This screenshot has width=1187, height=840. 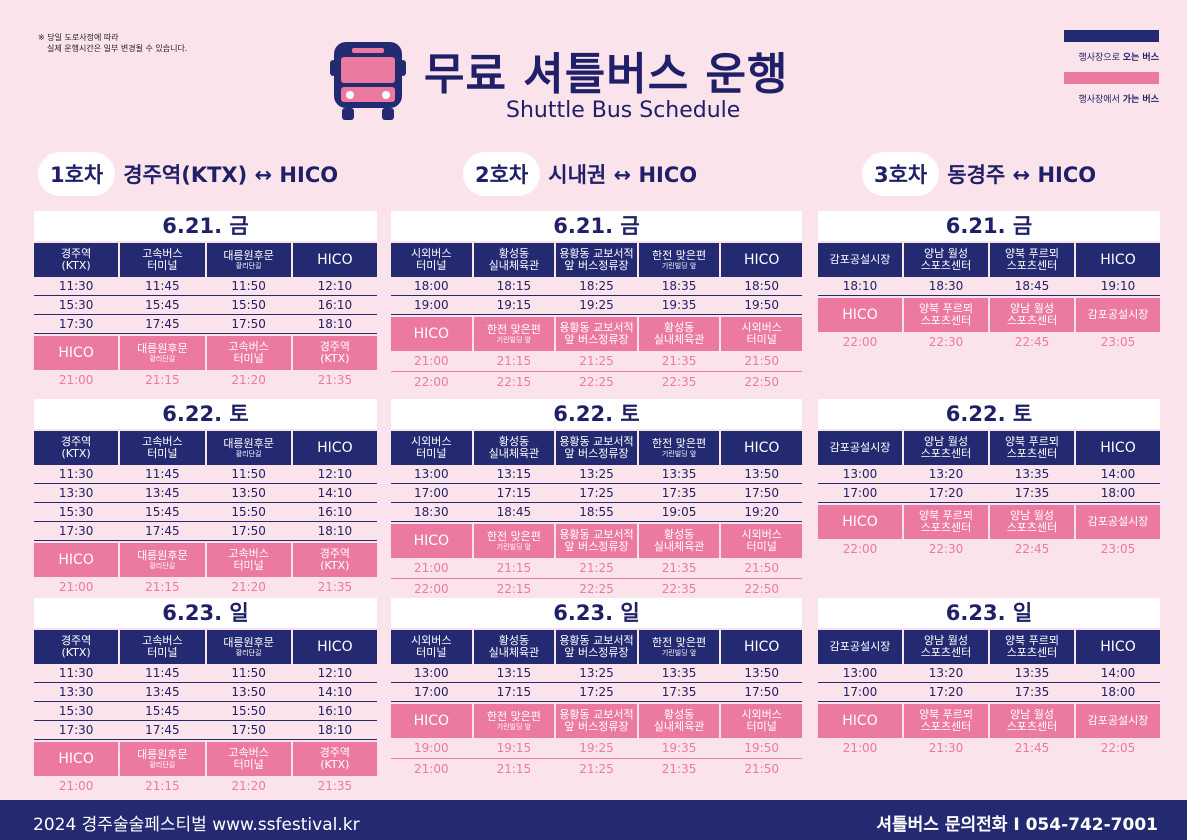 I want to click on departure-time: 16:10, so click(x=335, y=512).